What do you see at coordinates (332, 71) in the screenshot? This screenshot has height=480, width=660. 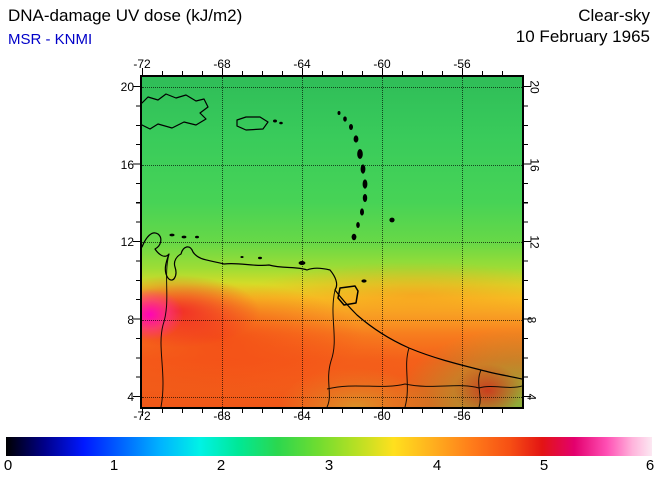 I see `axis-ticks-top` at bounding box center [332, 71].